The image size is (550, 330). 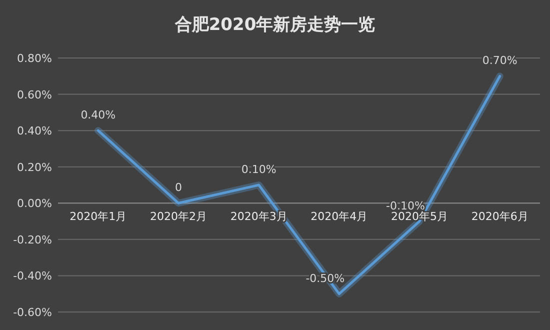 What do you see at coordinates (339, 217) in the screenshot?
I see `x-tick-label: 2020年4月` at bounding box center [339, 217].